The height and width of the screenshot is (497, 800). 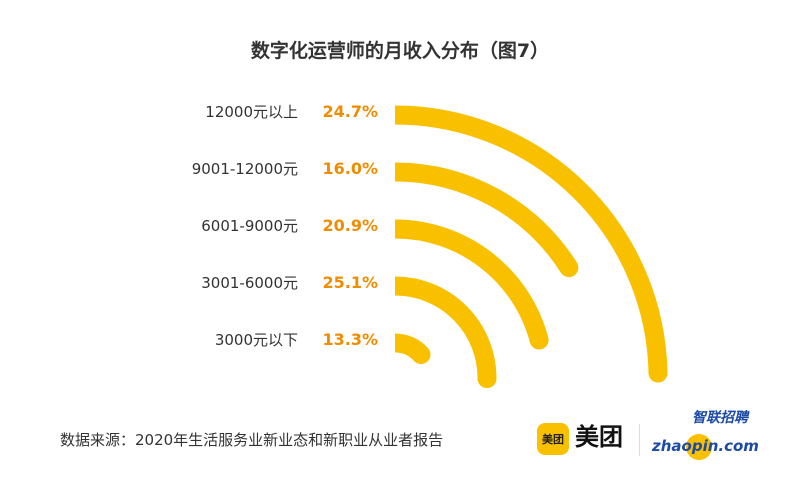 I want to click on meituan-badge-text: 美团, so click(x=553, y=439).